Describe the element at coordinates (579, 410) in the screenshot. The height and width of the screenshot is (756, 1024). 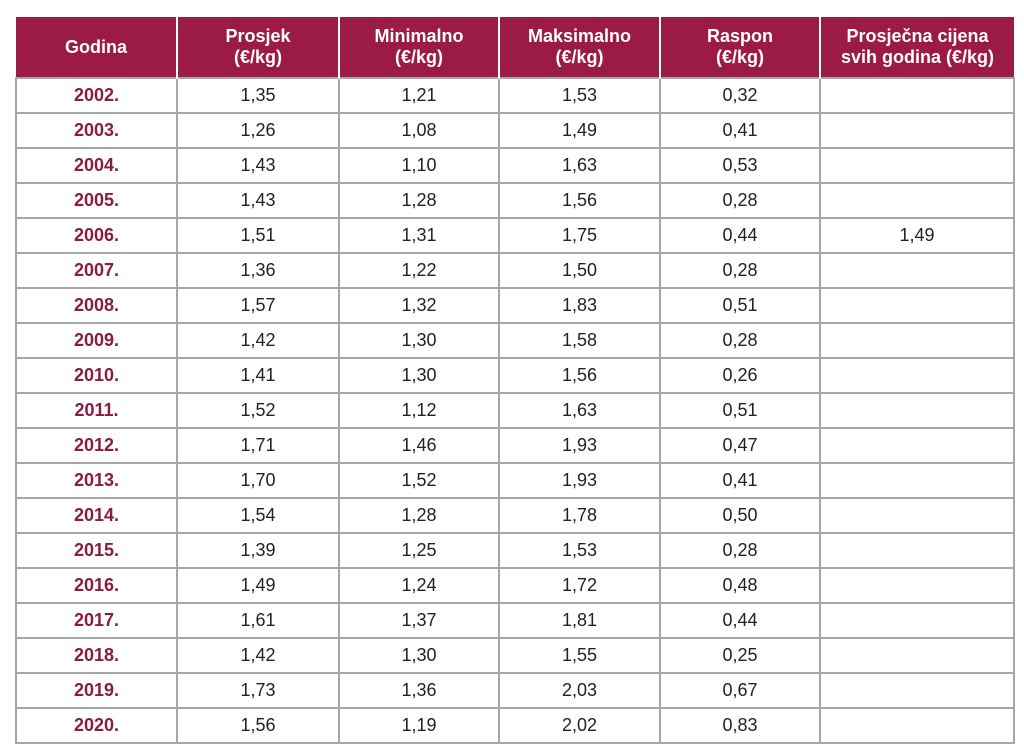
I see `cell-maximum: 1,63` at that location.